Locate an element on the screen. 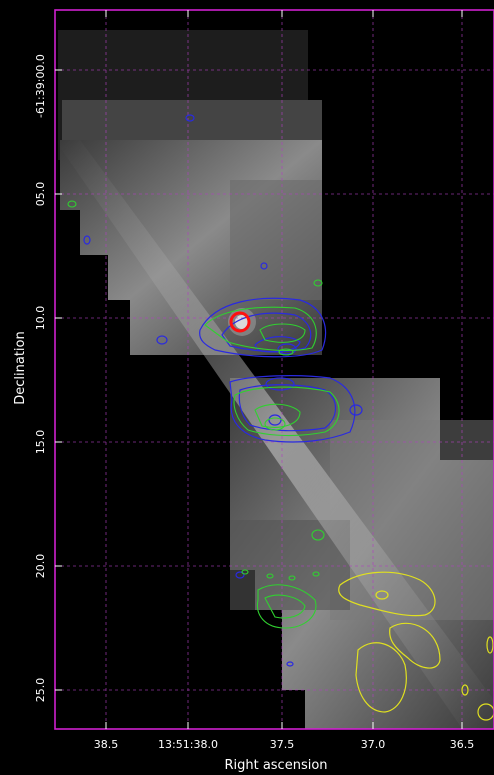  x-tick-label: 38.5 is located at coordinates (106, 744).